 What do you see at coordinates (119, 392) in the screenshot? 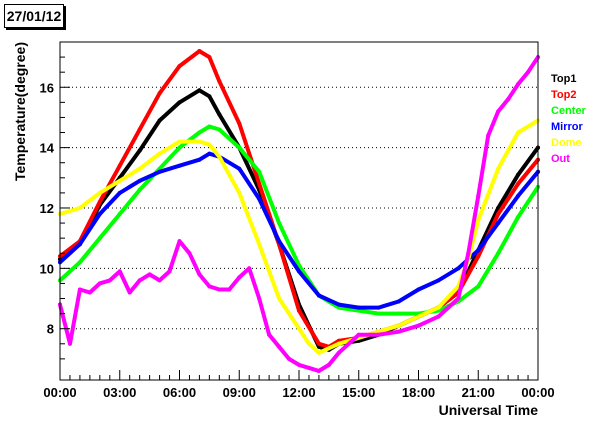
I see `x-tick-label: 03:00` at bounding box center [119, 392].